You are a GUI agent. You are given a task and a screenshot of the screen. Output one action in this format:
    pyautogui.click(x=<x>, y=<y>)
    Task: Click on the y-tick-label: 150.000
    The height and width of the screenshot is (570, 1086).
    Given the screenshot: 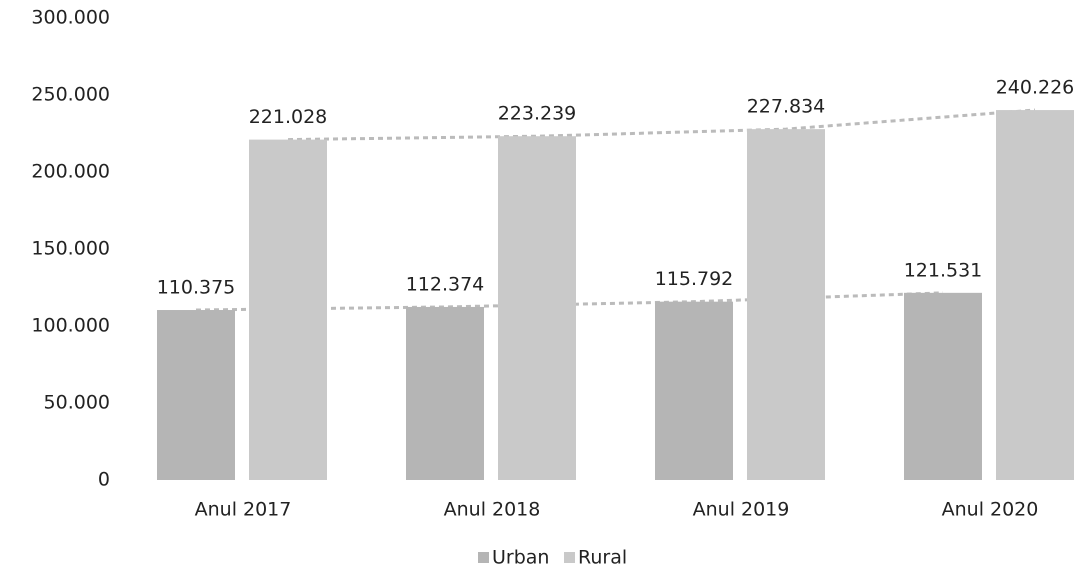 What is the action you would take?
    pyautogui.click(x=70, y=249)
    